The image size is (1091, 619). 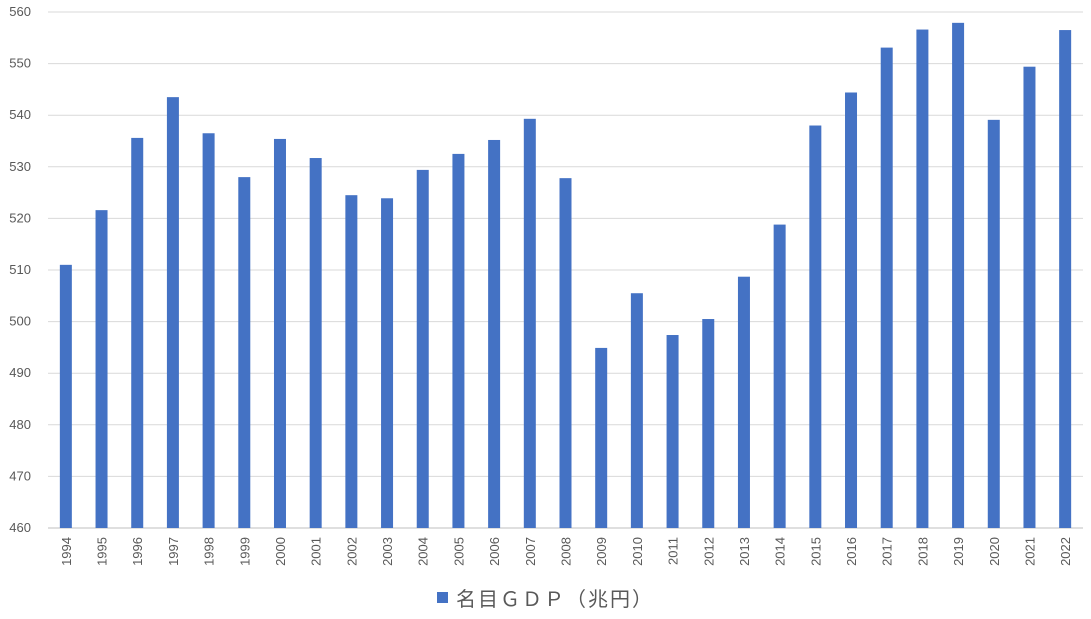 What do you see at coordinates (208, 330) in the screenshot?
I see `bar-1998` at bounding box center [208, 330].